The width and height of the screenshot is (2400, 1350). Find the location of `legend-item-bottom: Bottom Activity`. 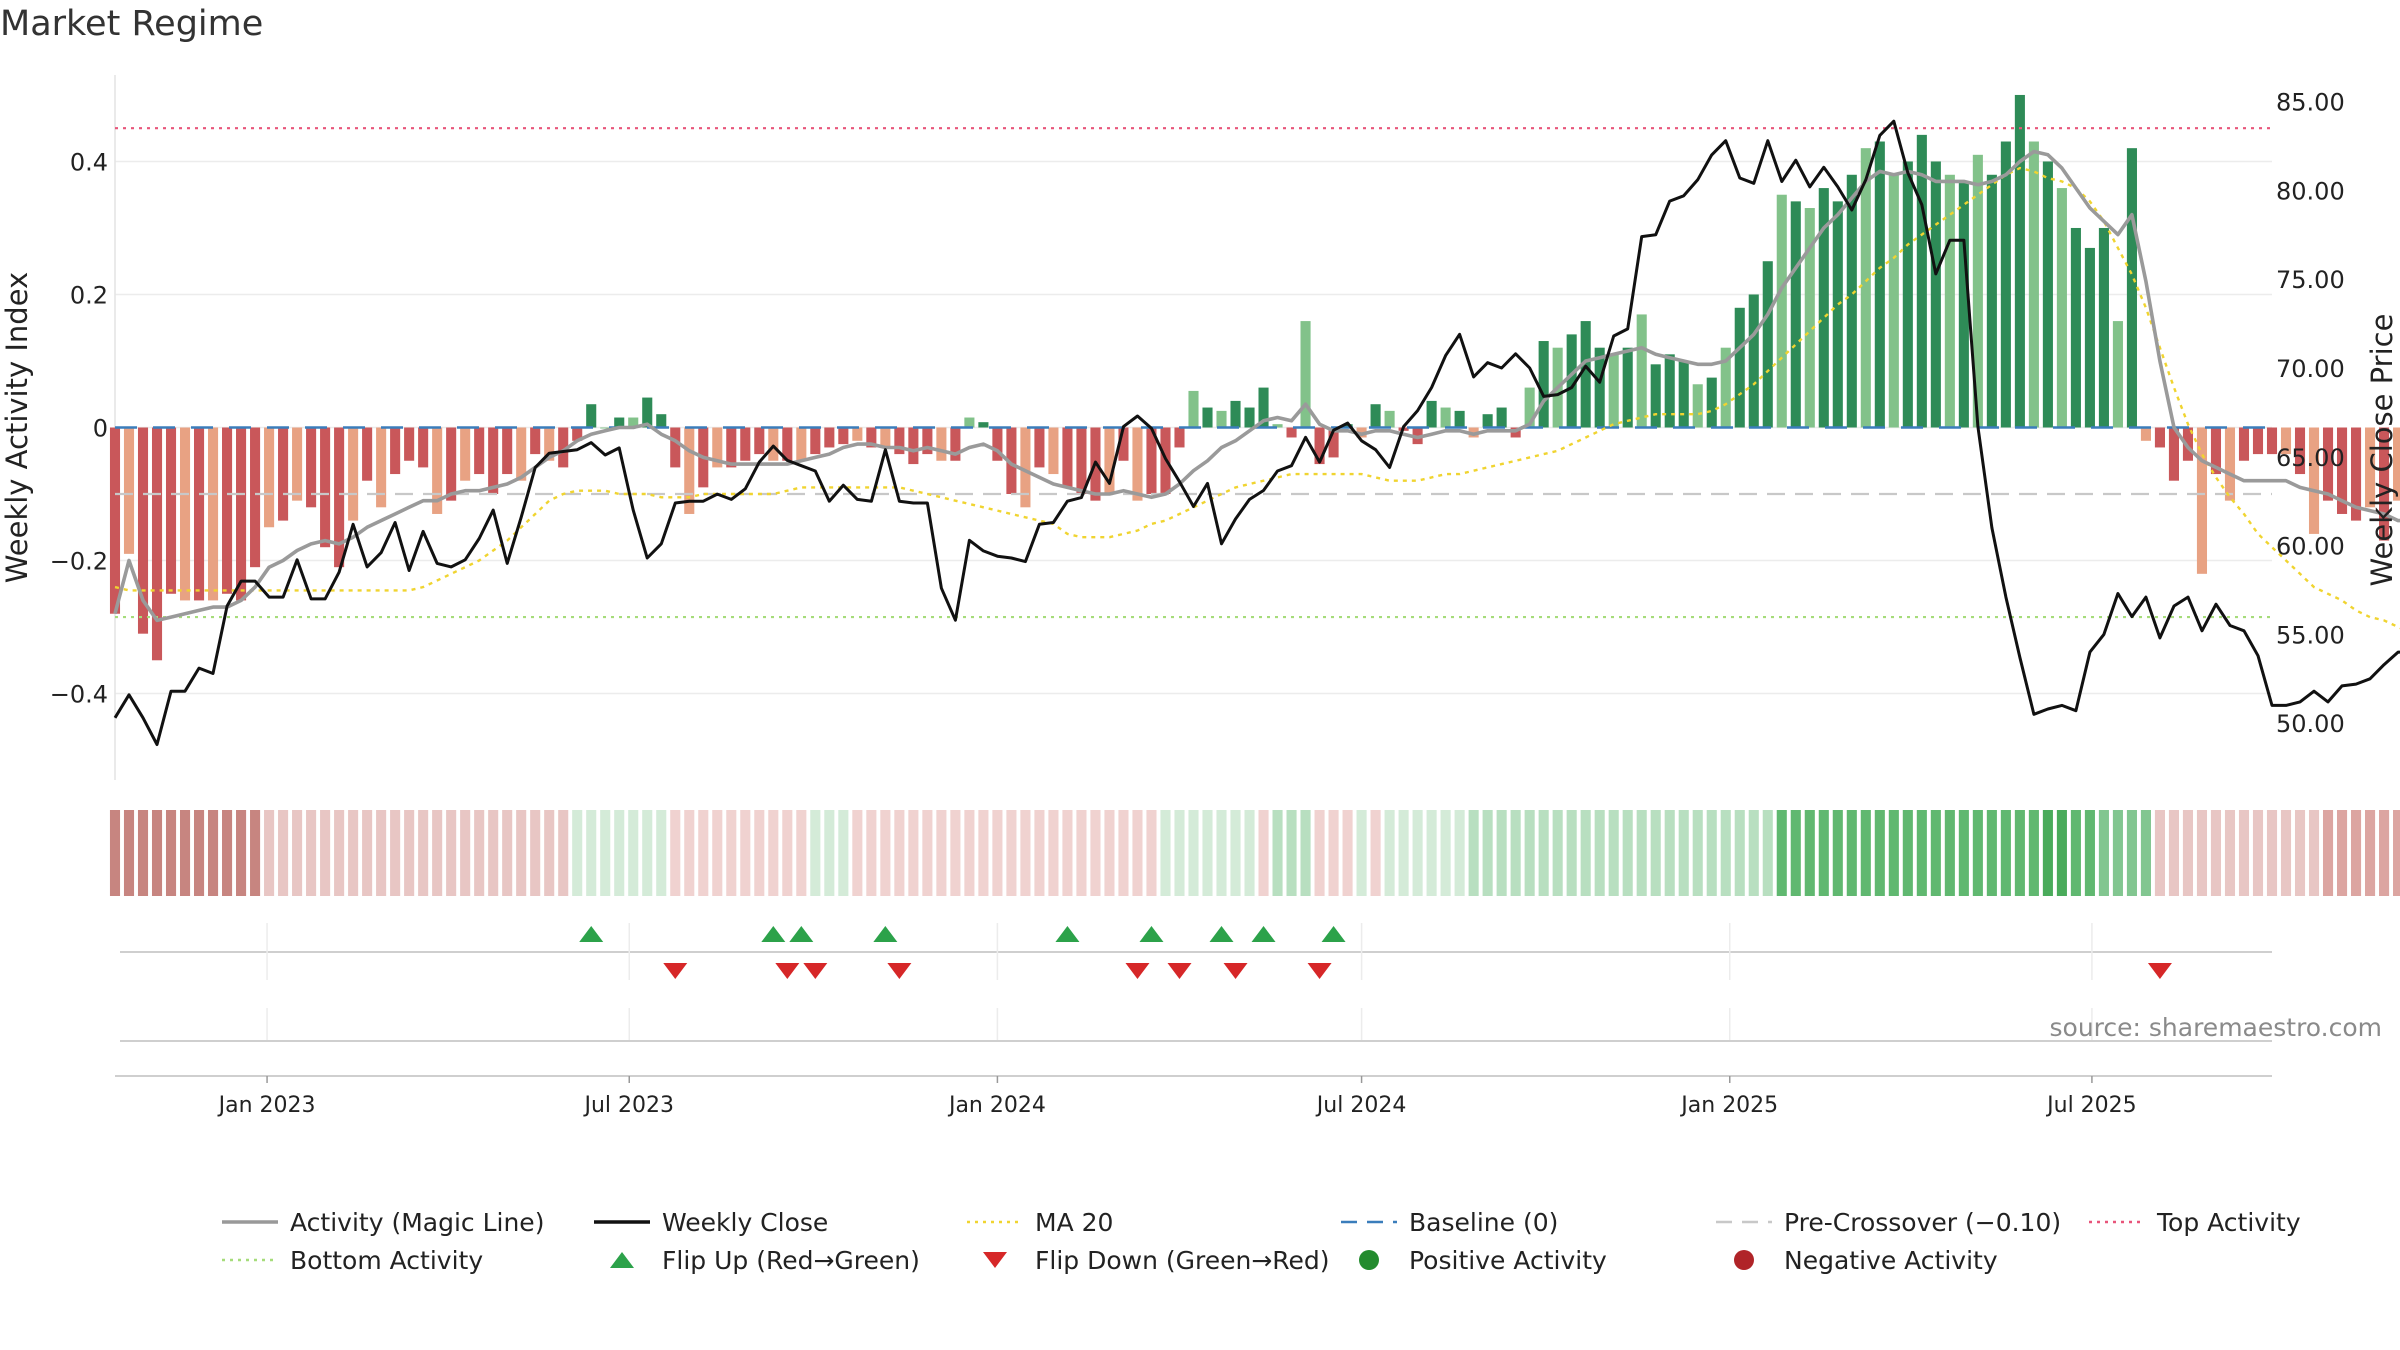

legend-item-bottom: Bottom Activity is located at coordinates (350, 1260).